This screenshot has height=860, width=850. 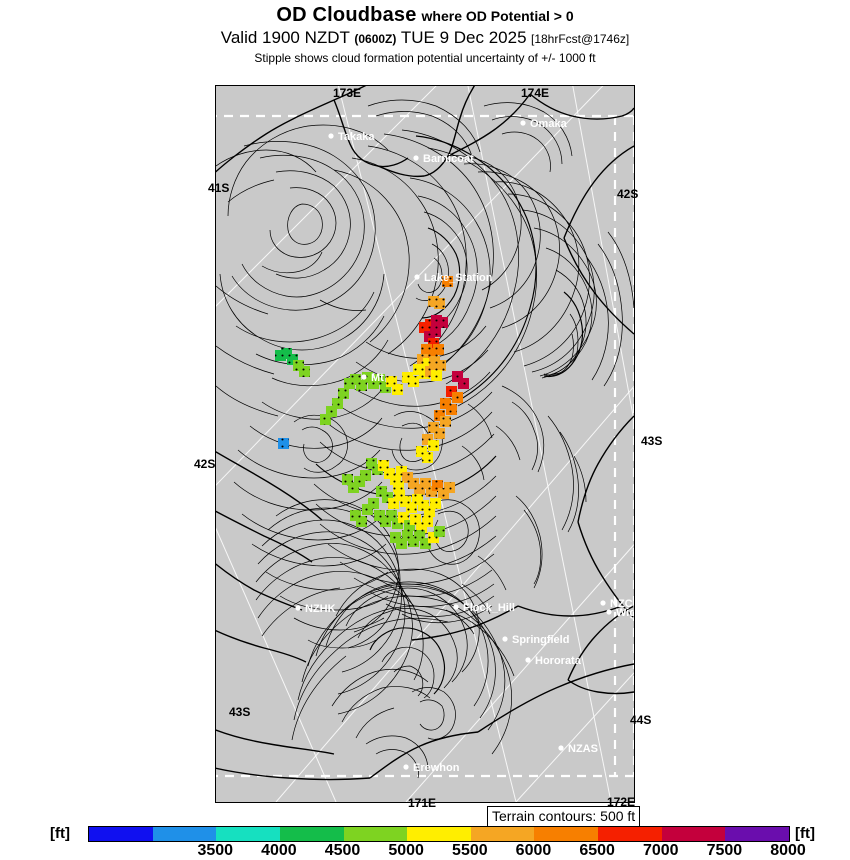 I want to click on lat-label-42s-left: 42S, so click(x=205, y=464).